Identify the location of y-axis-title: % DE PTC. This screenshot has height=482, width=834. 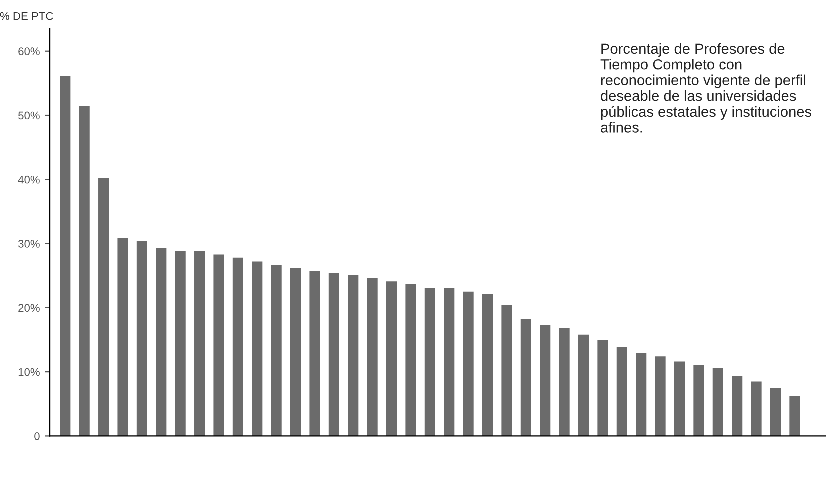
(27, 16).